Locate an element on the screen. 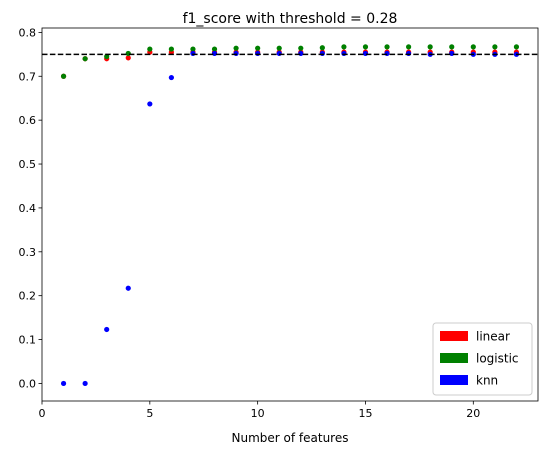  x-tick-label: 0 is located at coordinates (42, 413).